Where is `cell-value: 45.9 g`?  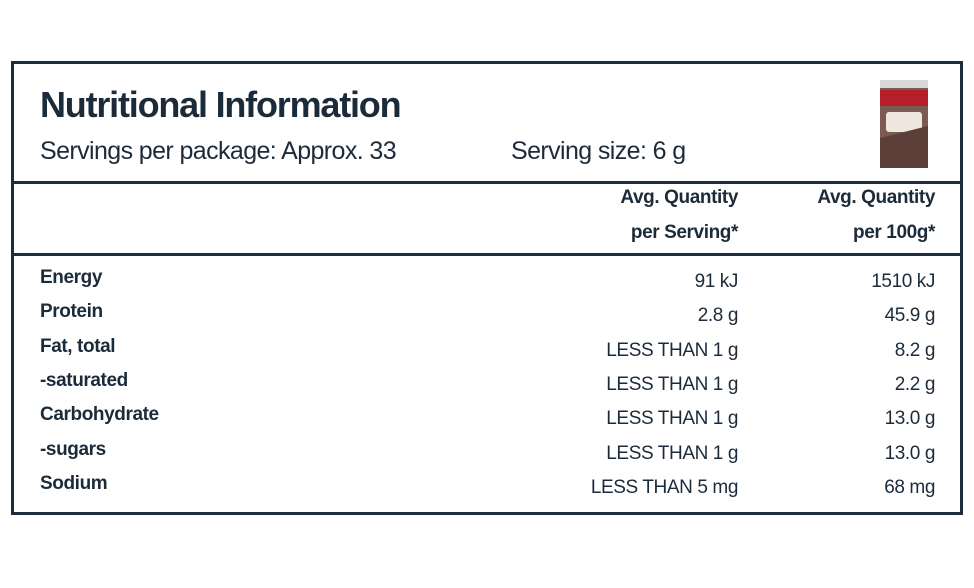 cell-value: 45.9 g is located at coordinates (910, 316).